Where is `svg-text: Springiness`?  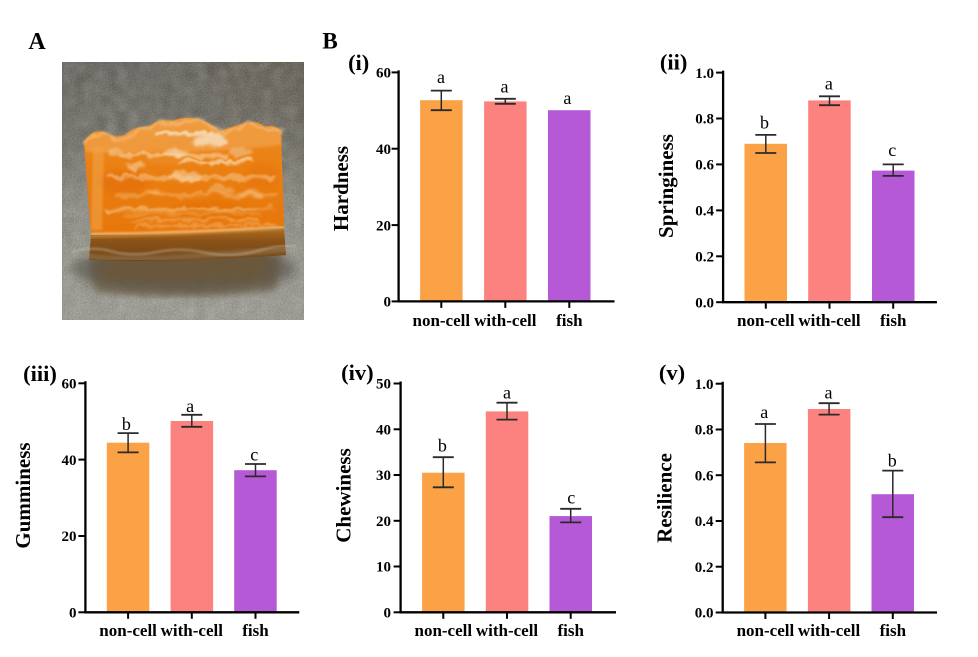 svg-text: Springiness is located at coordinates (666, 186).